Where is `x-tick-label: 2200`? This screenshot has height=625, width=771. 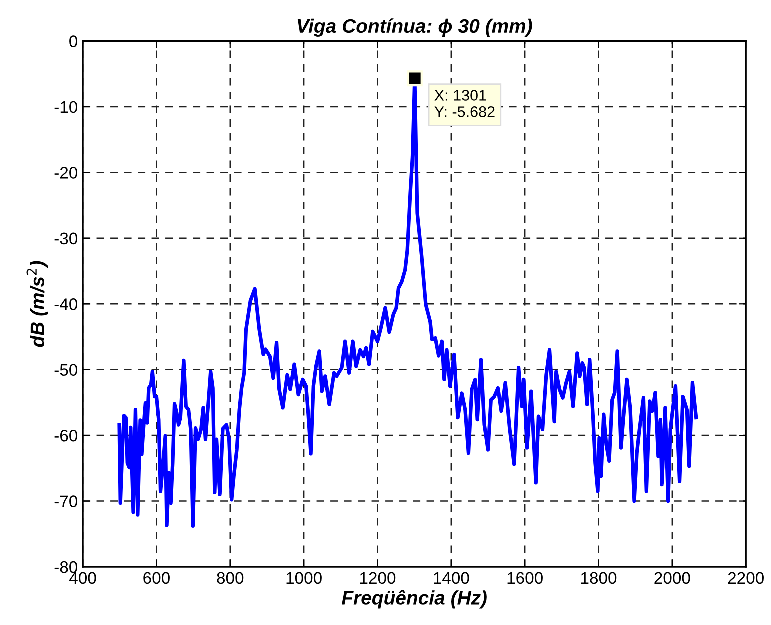
x-tick-label: 2200 is located at coordinates (746, 578).